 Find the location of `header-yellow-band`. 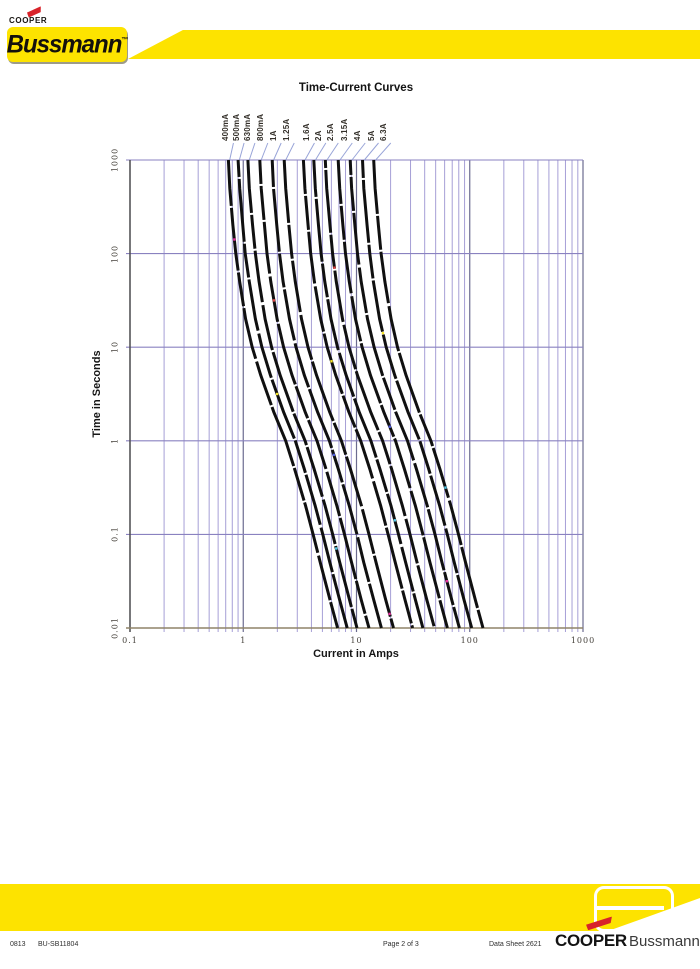

header-yellow-band is located at coordinates (414, 44).